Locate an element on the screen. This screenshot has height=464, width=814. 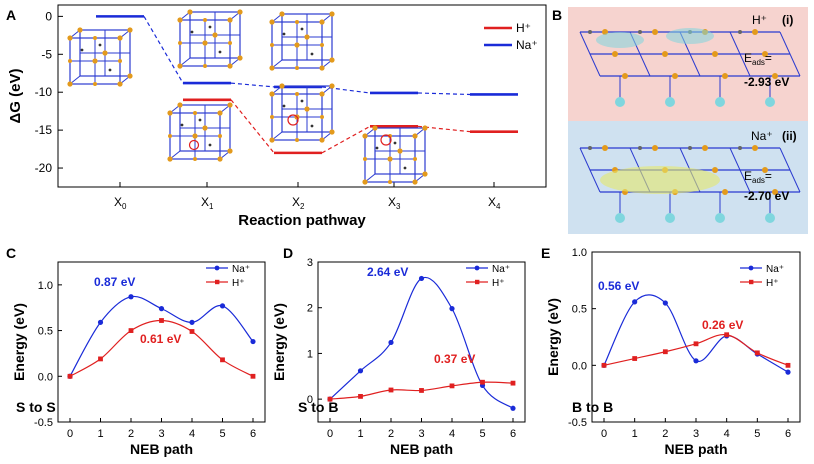
a-xtick-label: X2 is located at coordinates (298, 203).